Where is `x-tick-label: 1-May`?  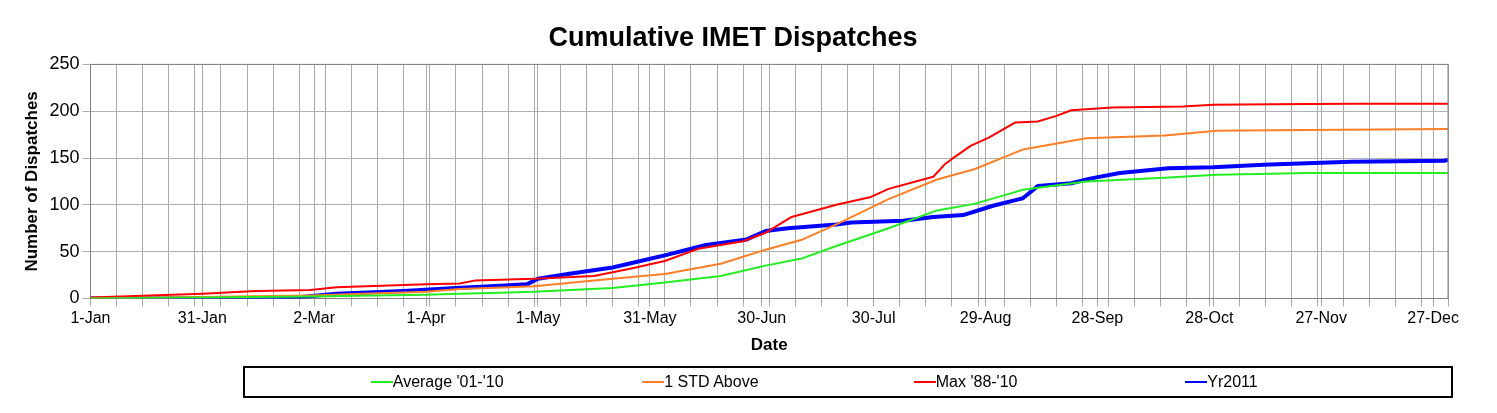 x-tick-label: 1-May is located at coordinates (538, 318).